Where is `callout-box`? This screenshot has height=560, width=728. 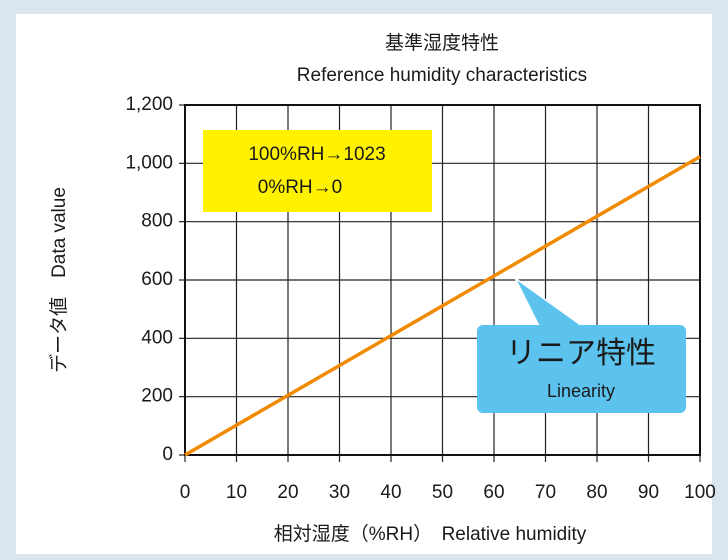 callout-box is located at coordinates (581, 369).